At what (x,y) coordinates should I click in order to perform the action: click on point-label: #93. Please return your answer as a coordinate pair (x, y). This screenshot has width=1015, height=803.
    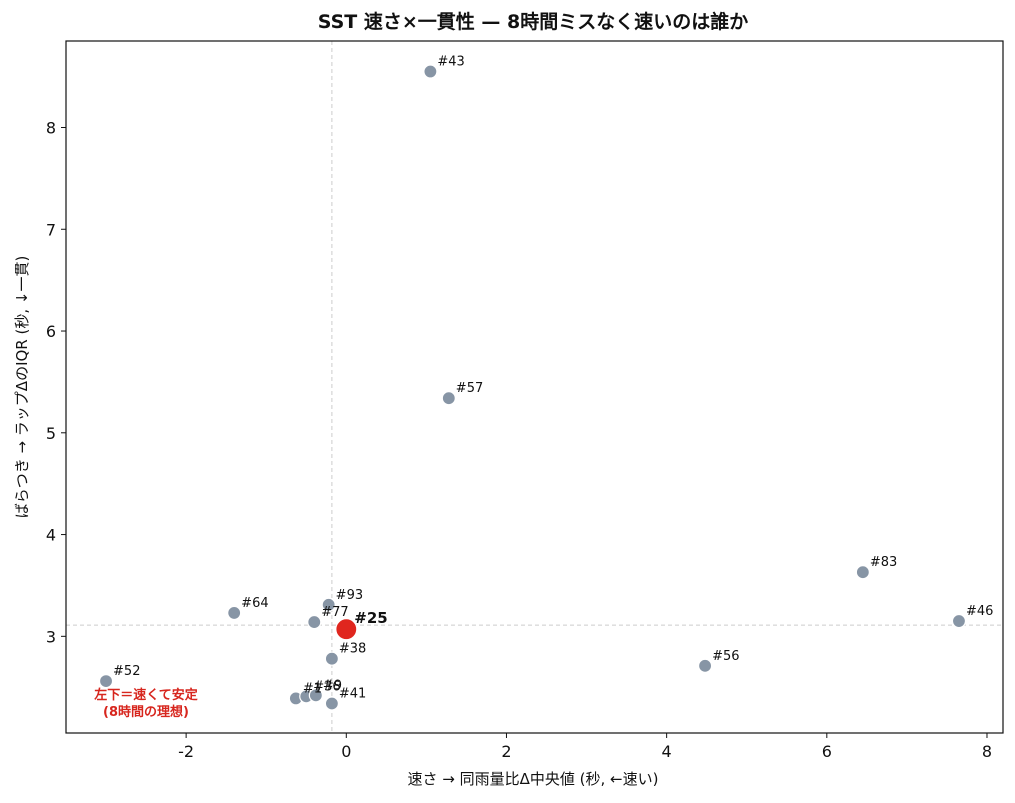
    Looking at the image, I should click on (349, 595).